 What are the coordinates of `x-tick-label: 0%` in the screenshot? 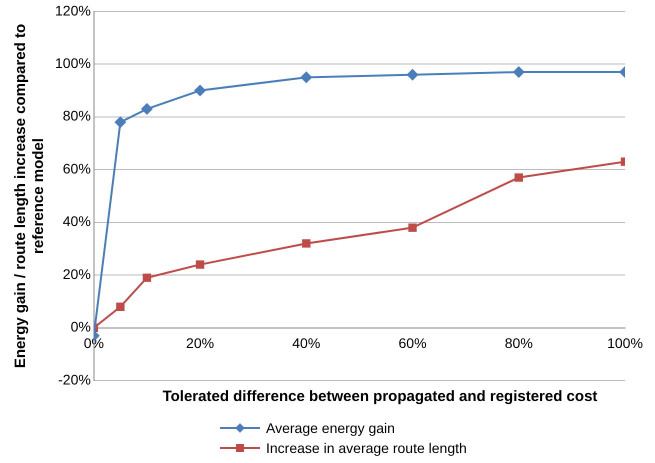 It's located at (94, 343).